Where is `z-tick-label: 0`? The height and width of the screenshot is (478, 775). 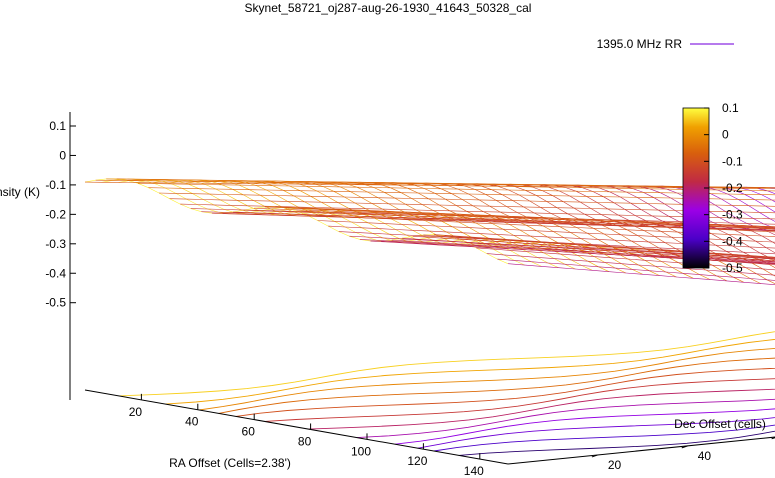
z-tick-label: 0 is located at coordinates (62, 155).